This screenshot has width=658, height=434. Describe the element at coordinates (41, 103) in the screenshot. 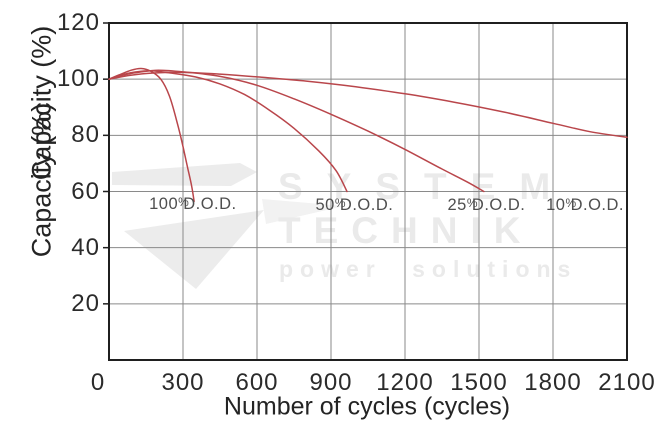

I see `y-axis-title-duplicate: Capacity (%)` at that location.